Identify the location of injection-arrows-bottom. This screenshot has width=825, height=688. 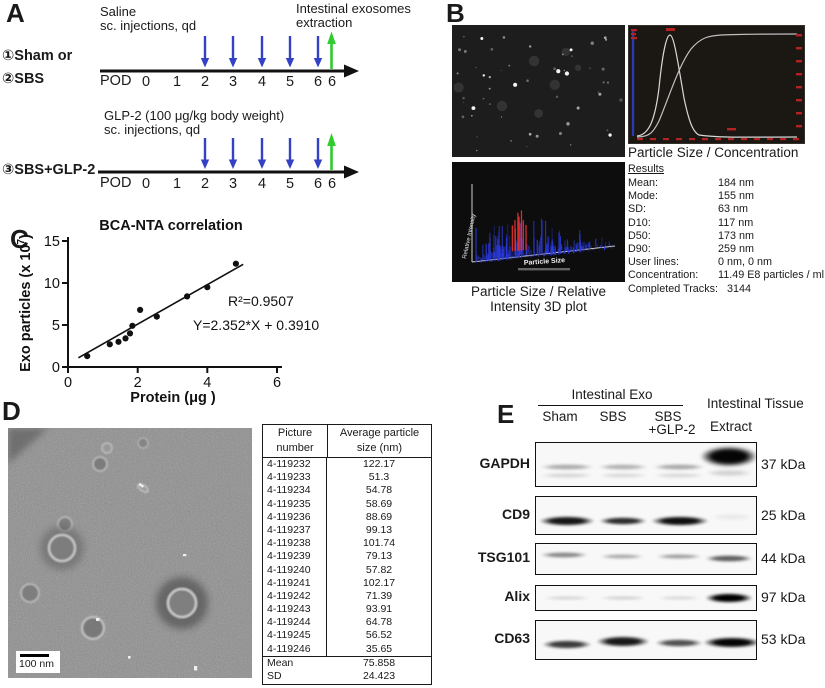
(261, 153).